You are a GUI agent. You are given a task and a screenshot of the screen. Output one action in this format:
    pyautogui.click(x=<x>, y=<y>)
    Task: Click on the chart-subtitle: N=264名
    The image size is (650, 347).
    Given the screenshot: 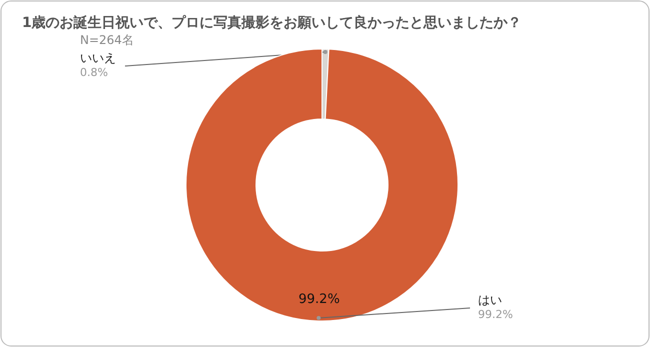 What is the action you would take?
    pyautogui.click(x=107, y=40)
    